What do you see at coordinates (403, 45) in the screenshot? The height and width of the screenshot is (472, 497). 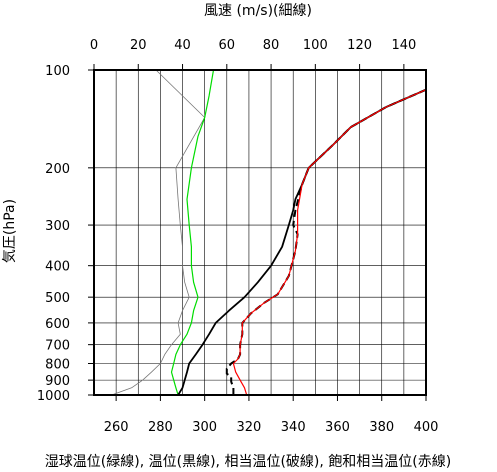 I see `top-tick-label: 140` at bounding box center [403, 45].